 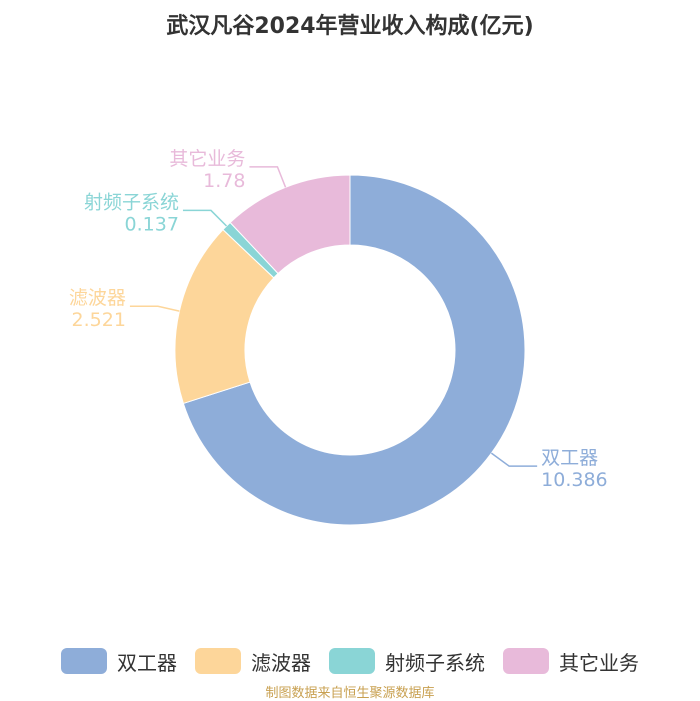 What do you see at coordinates (350, 693) in the screenshot?
I see `source-note: 制图数据来自恒生聚源数据库` at bounding box center [350, 693].